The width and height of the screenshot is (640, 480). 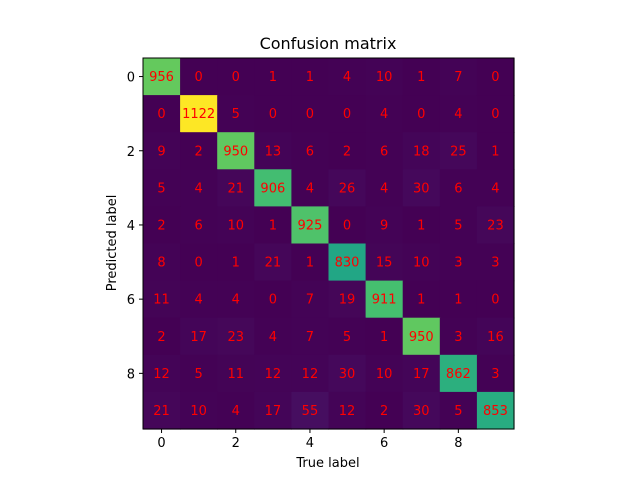 I want to click on y-tick-label: 6, so click(x=131, y=300).